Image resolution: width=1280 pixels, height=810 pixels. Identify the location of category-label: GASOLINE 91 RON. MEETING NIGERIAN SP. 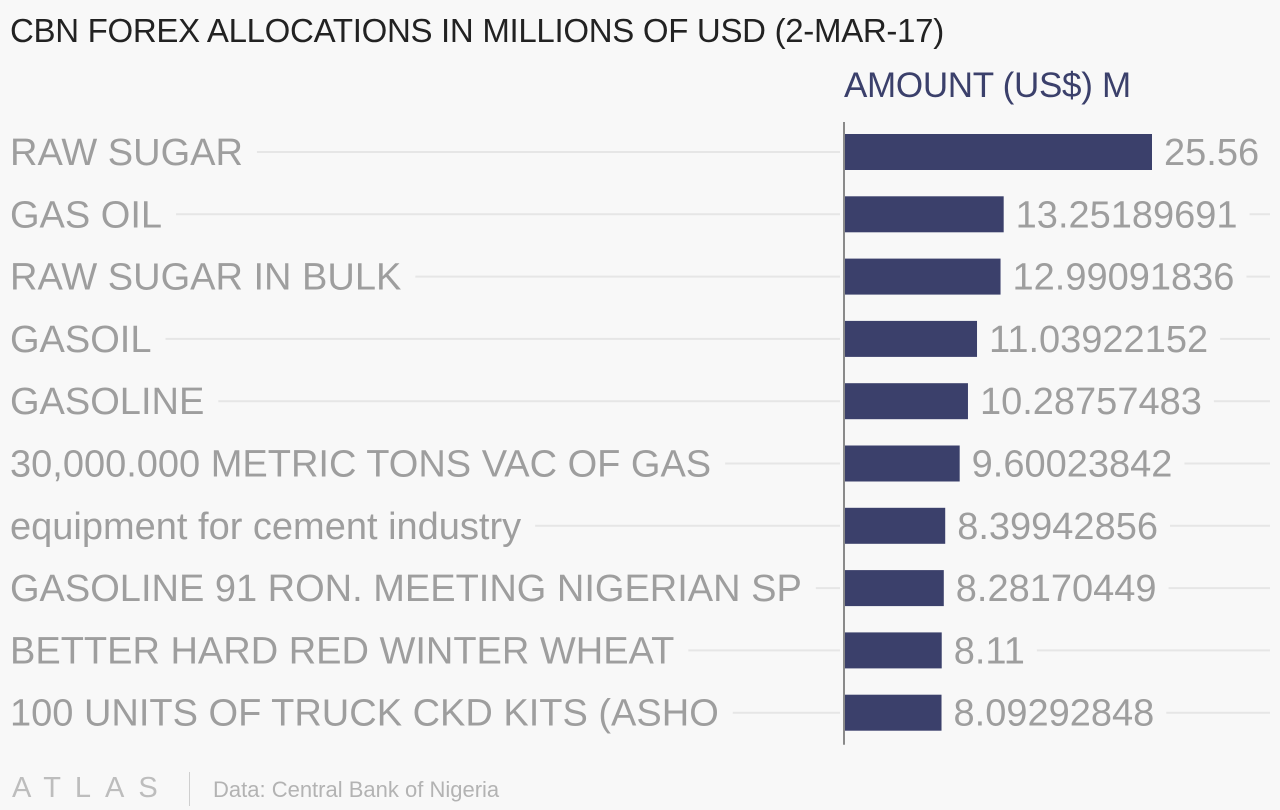
(406, 589).